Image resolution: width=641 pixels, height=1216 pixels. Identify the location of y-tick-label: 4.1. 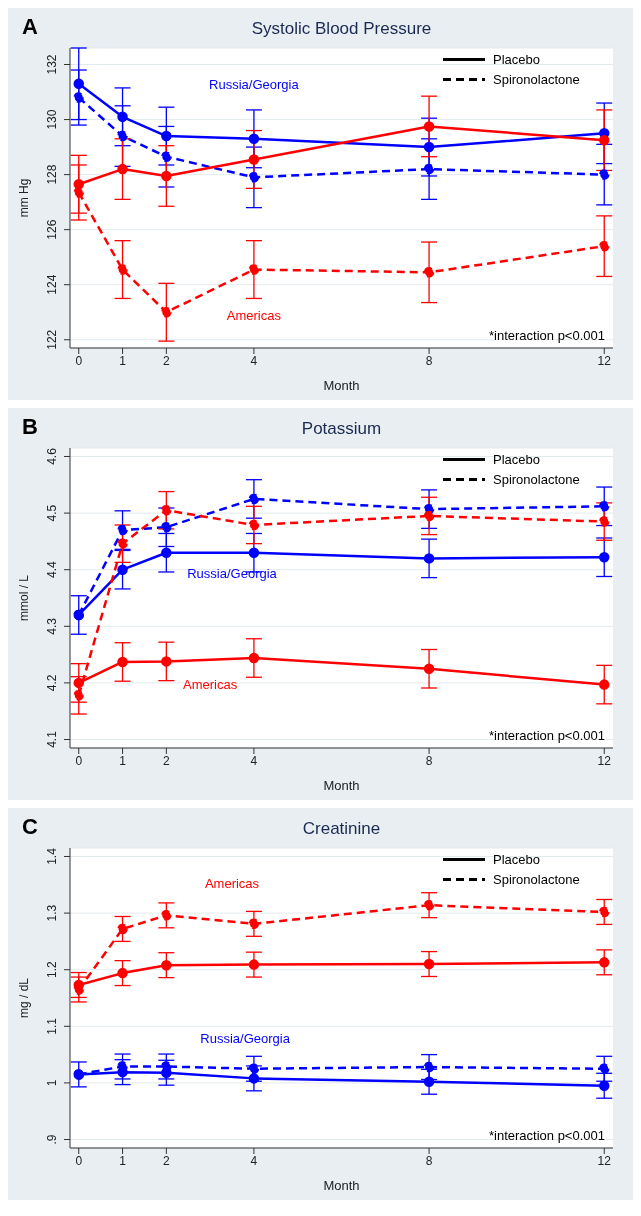
(52, 739).